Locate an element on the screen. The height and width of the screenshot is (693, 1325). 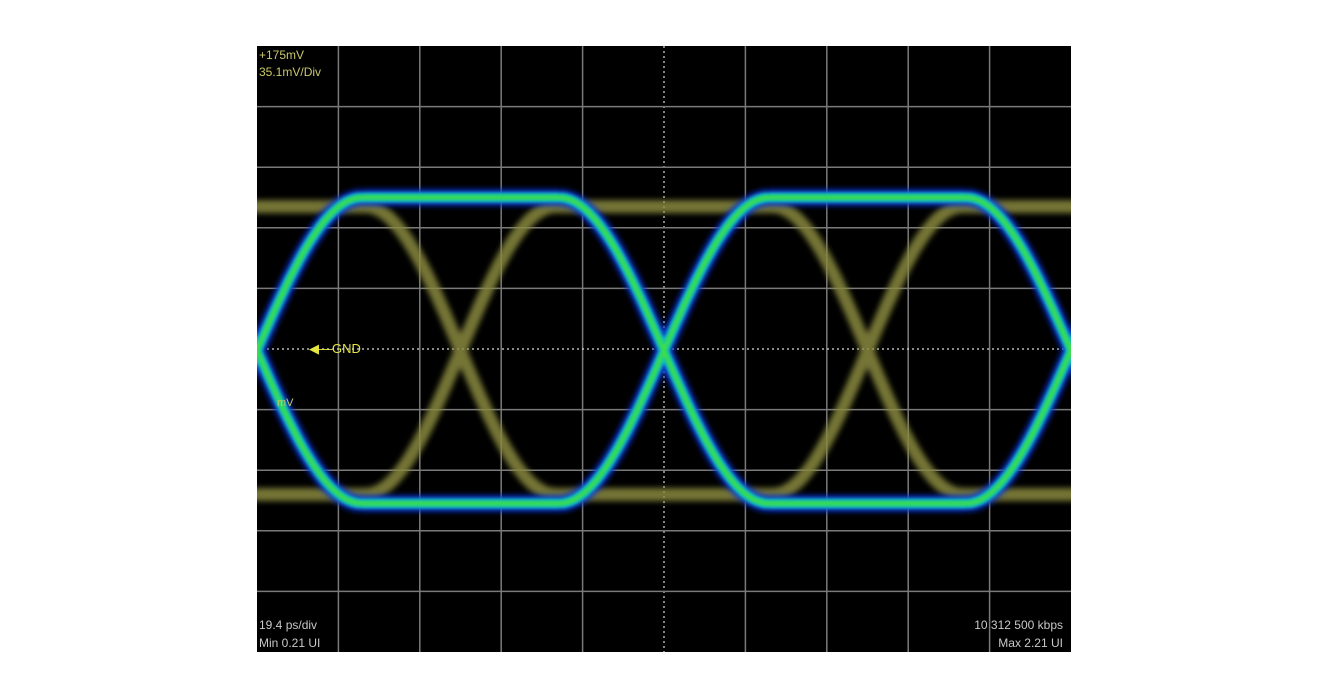
offset-readout: +175mV is located at coordinates (282, 55).